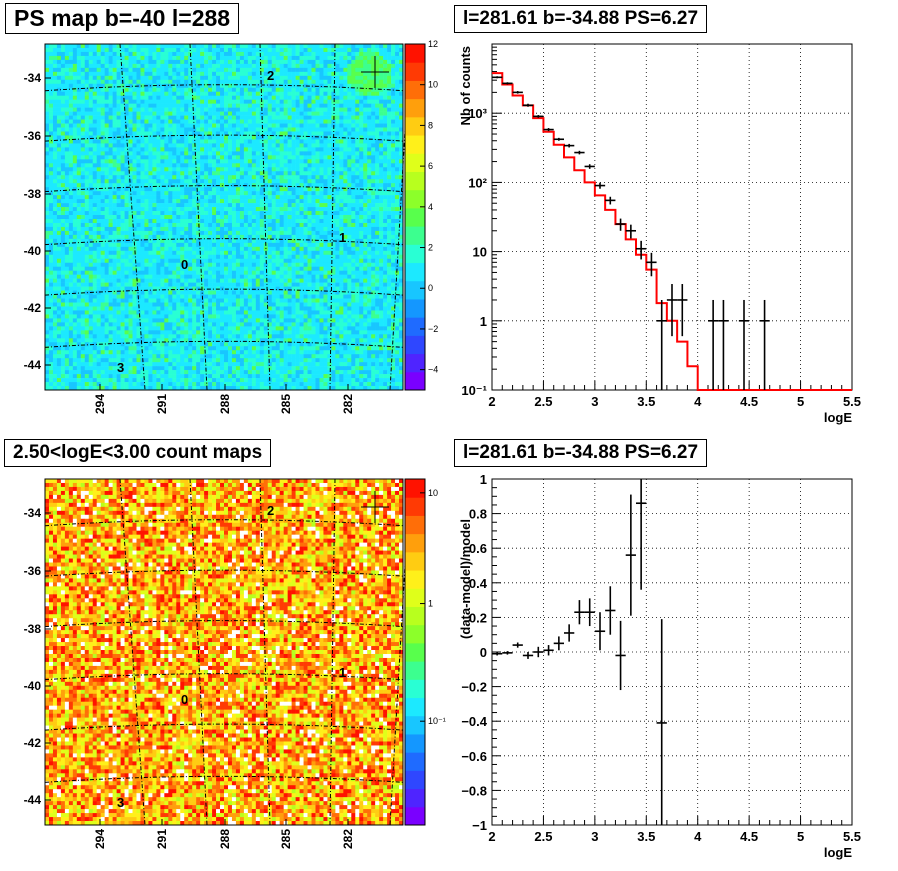  Describe the element at coordinates (581, 19) in the screenshot. I see `spectrum-title: l=281.61 b=-34.88 PS=6.27` at that location.